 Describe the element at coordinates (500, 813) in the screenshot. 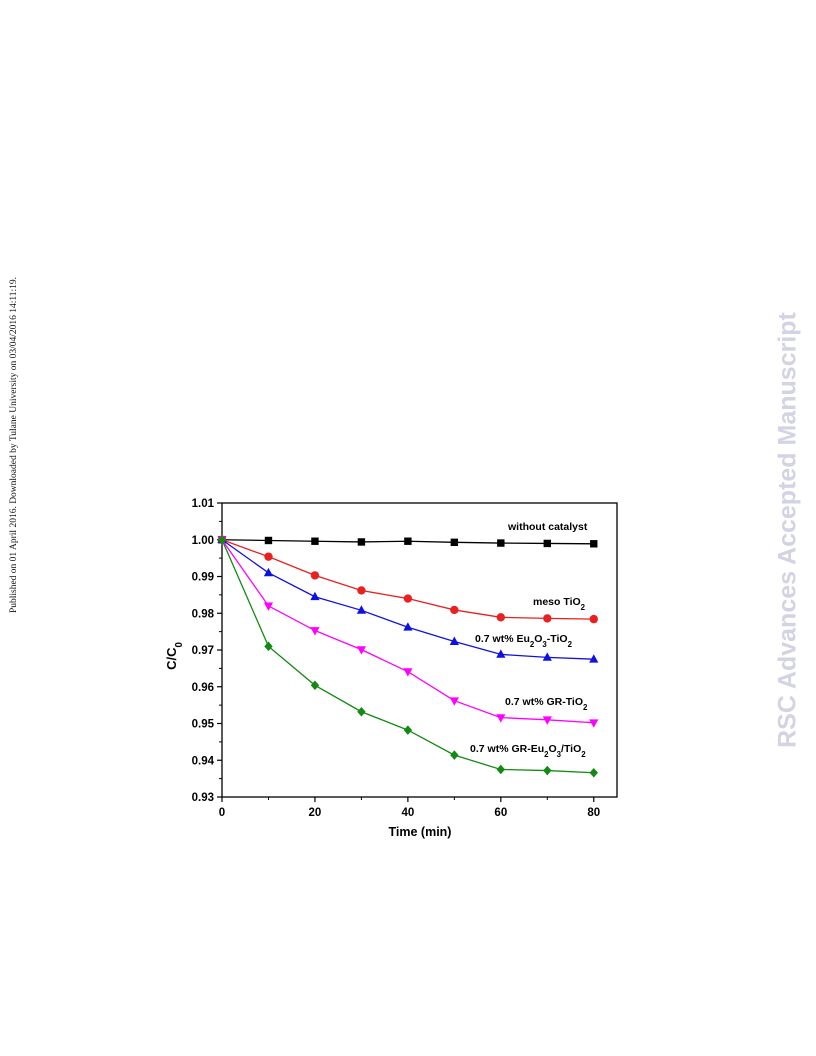

I see `x-tick-label: 60` at that location.